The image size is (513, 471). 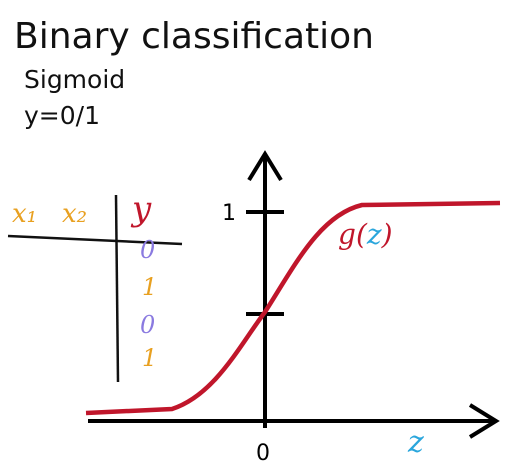 I want to click on curve-label-paren: (, so click(x=362, y=234).